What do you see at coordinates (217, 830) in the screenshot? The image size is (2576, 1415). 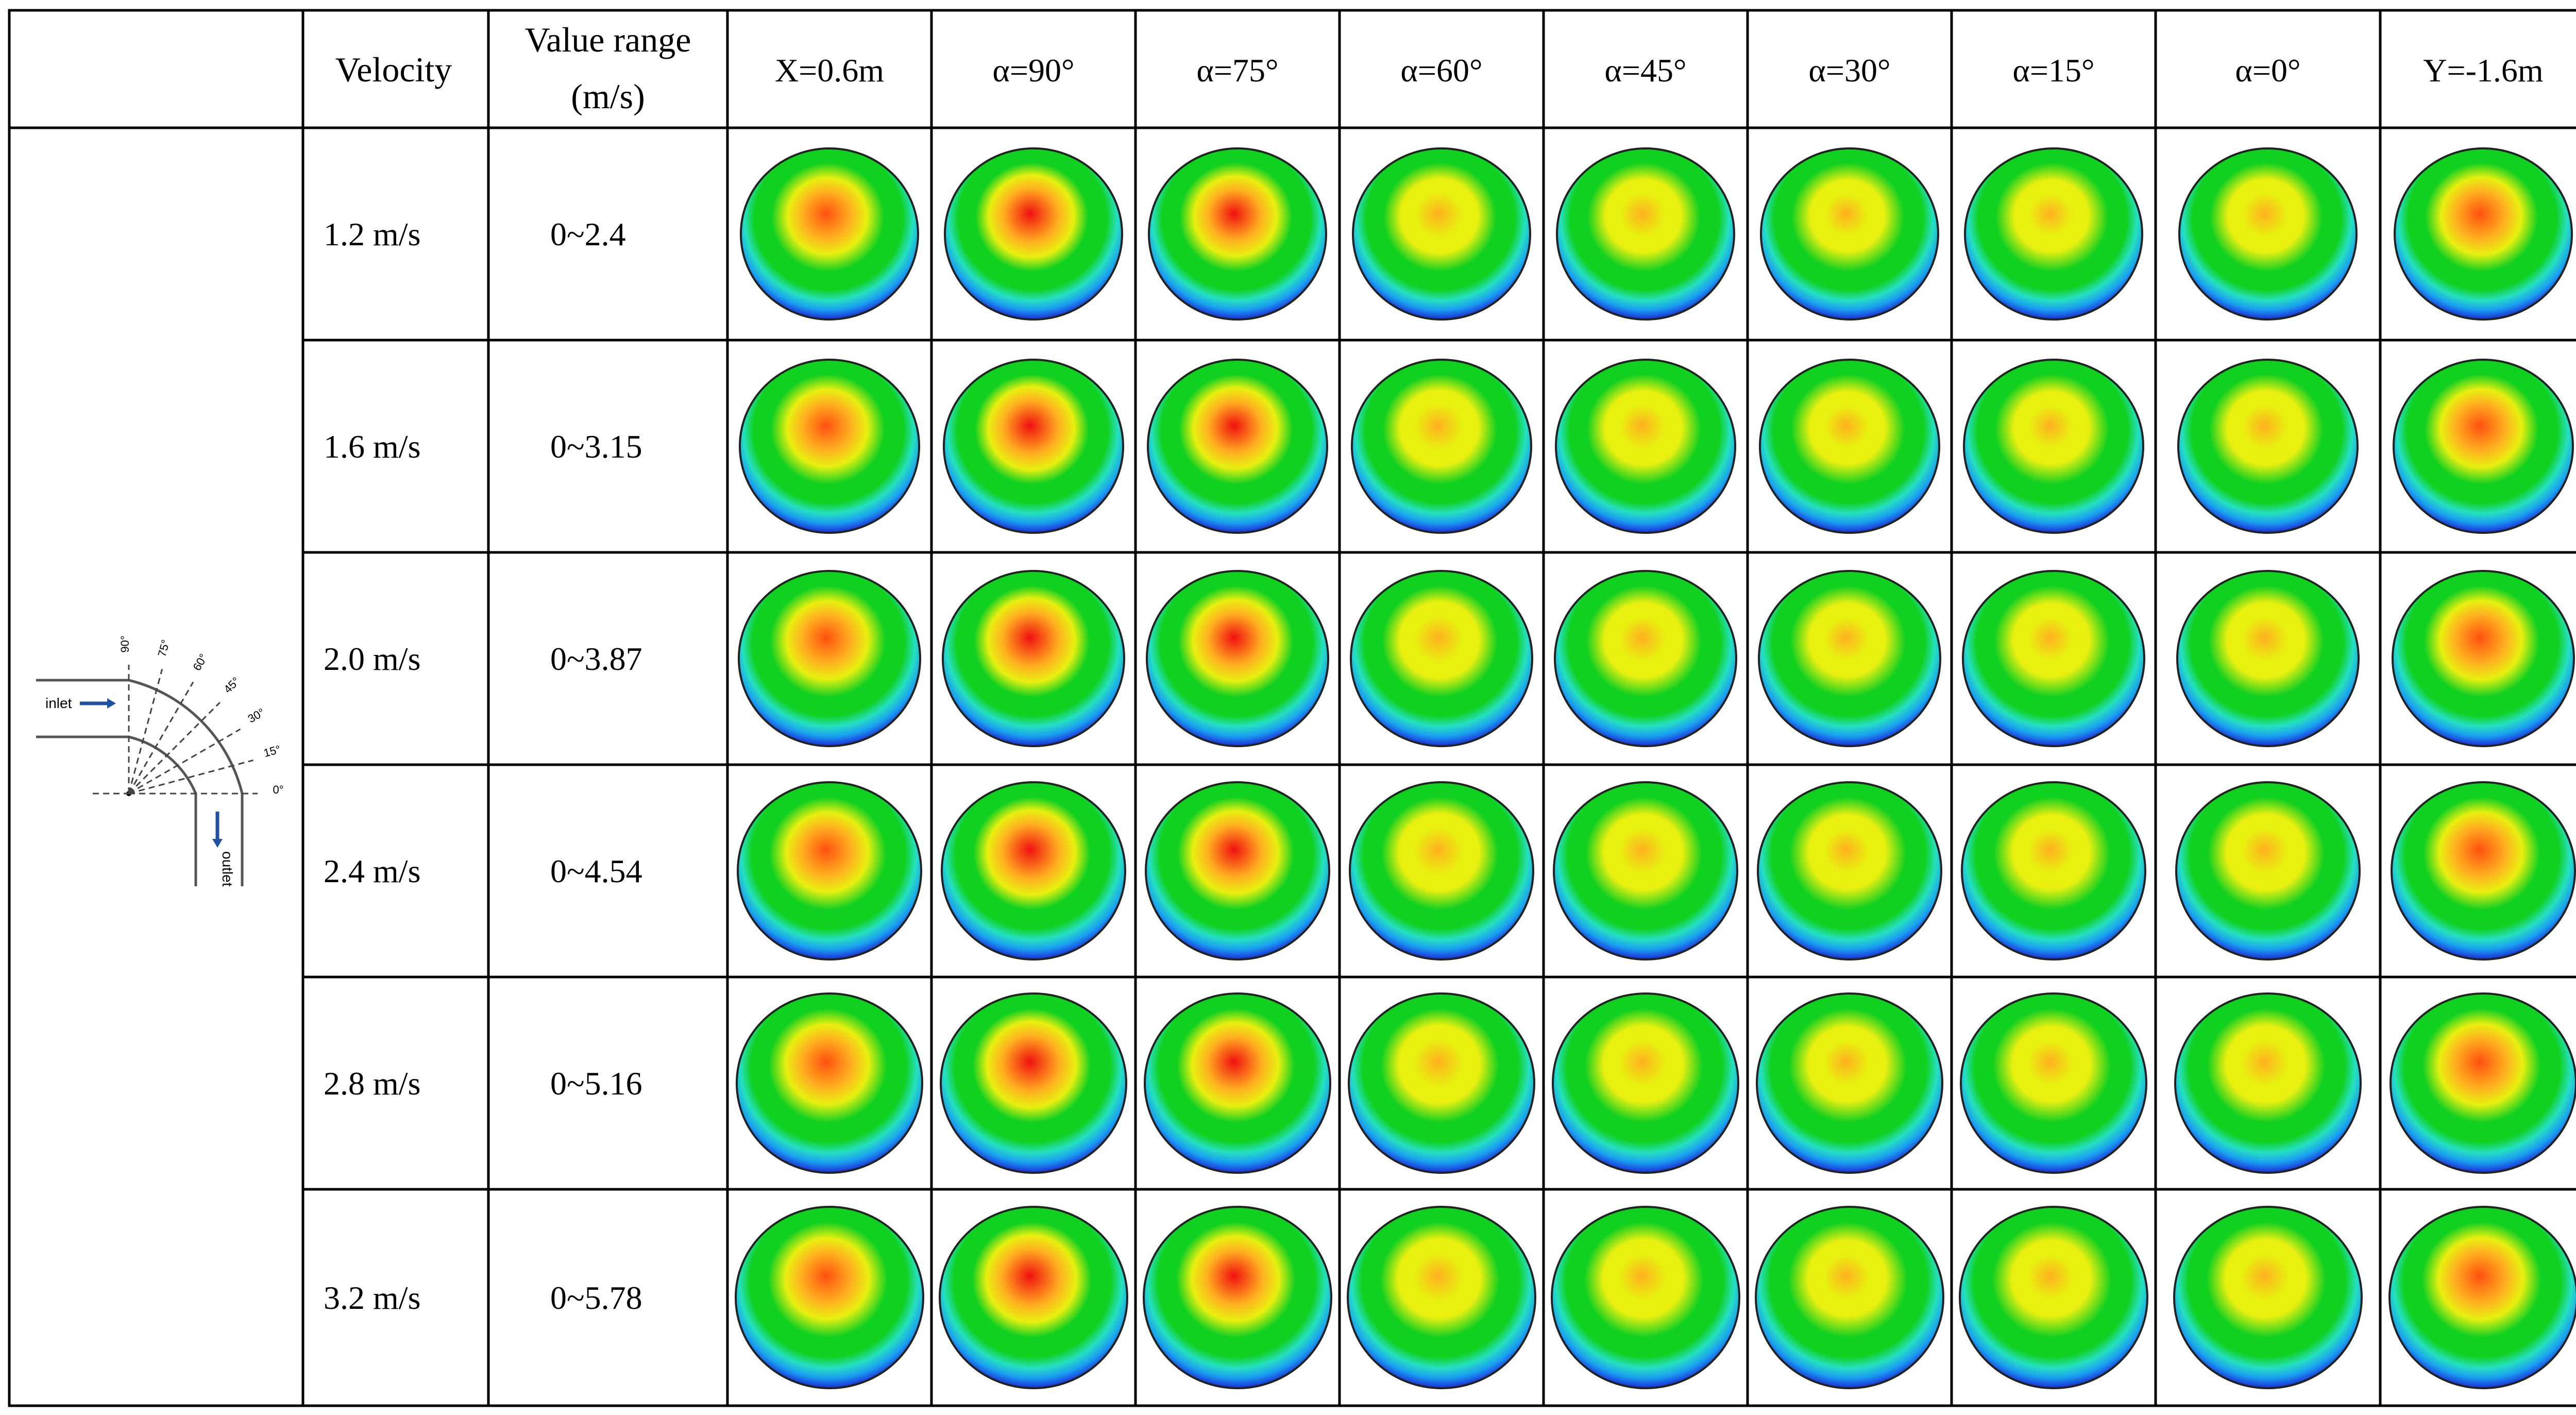 I see `outlet-arrow-icon` at bounding box center [217, 830].